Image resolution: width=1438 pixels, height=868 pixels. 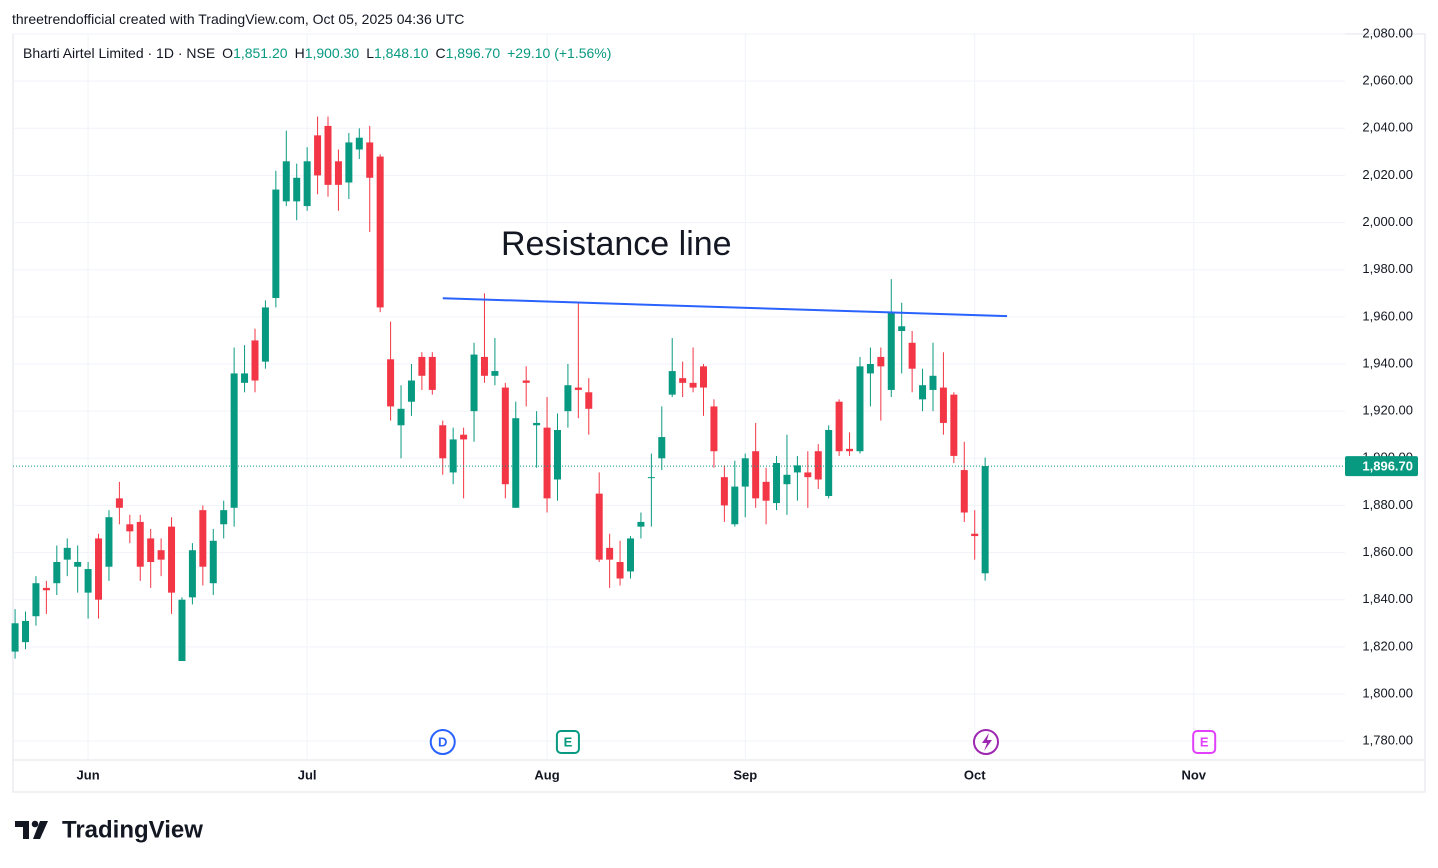 I want to click on x-tick-label: Oct, so click(x=975, y=774).